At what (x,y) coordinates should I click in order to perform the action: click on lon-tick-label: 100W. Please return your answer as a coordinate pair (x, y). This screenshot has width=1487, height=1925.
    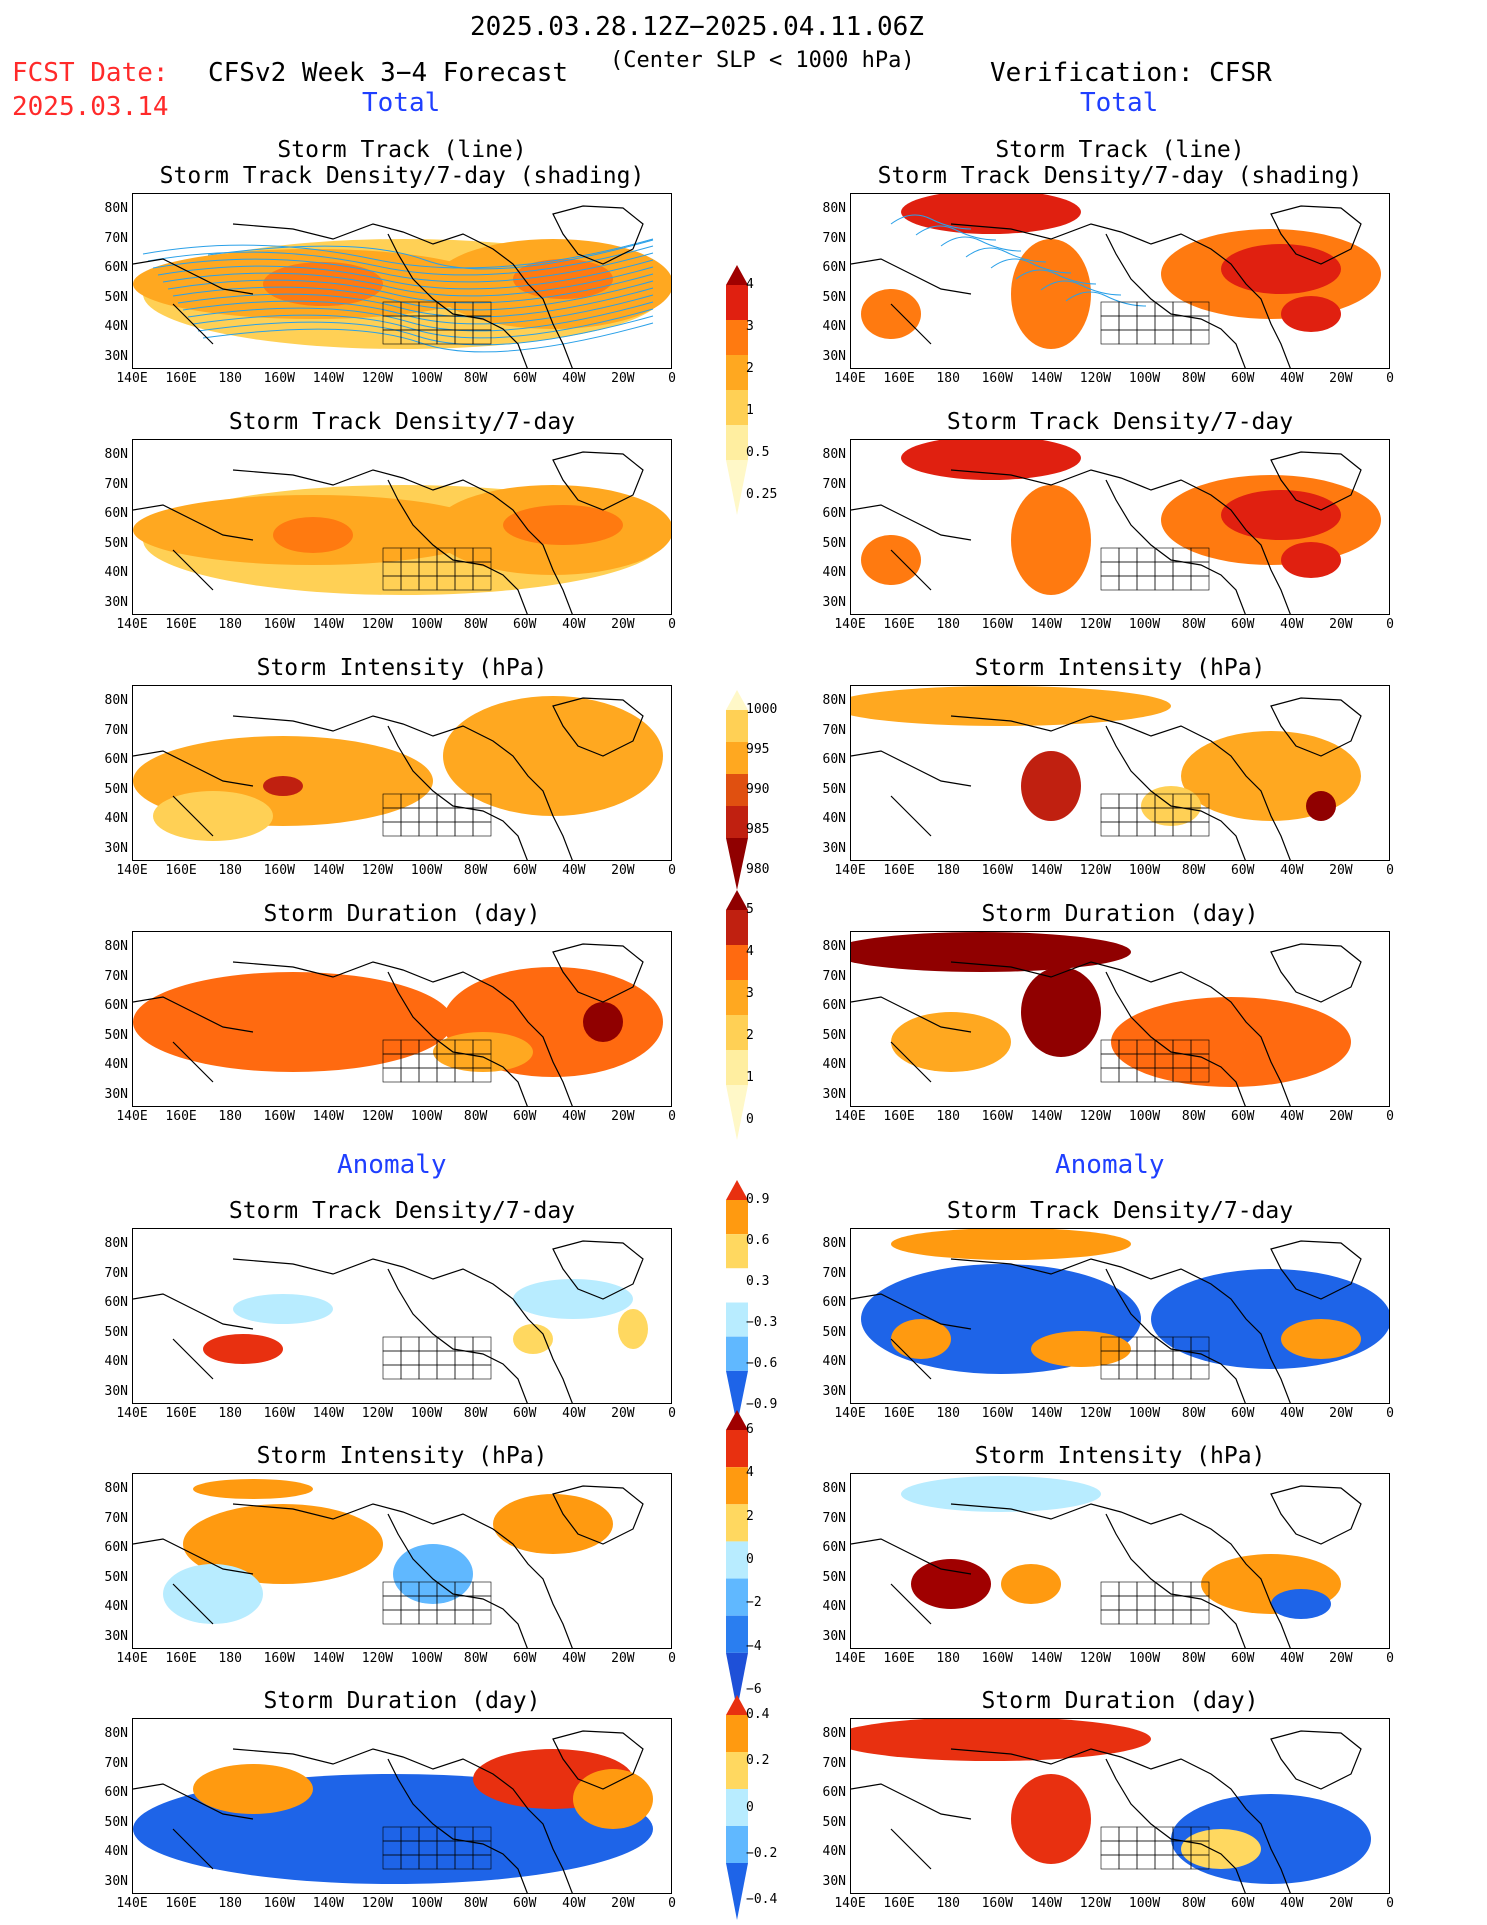
    Looking at the image, I should click on (1144, 1413).